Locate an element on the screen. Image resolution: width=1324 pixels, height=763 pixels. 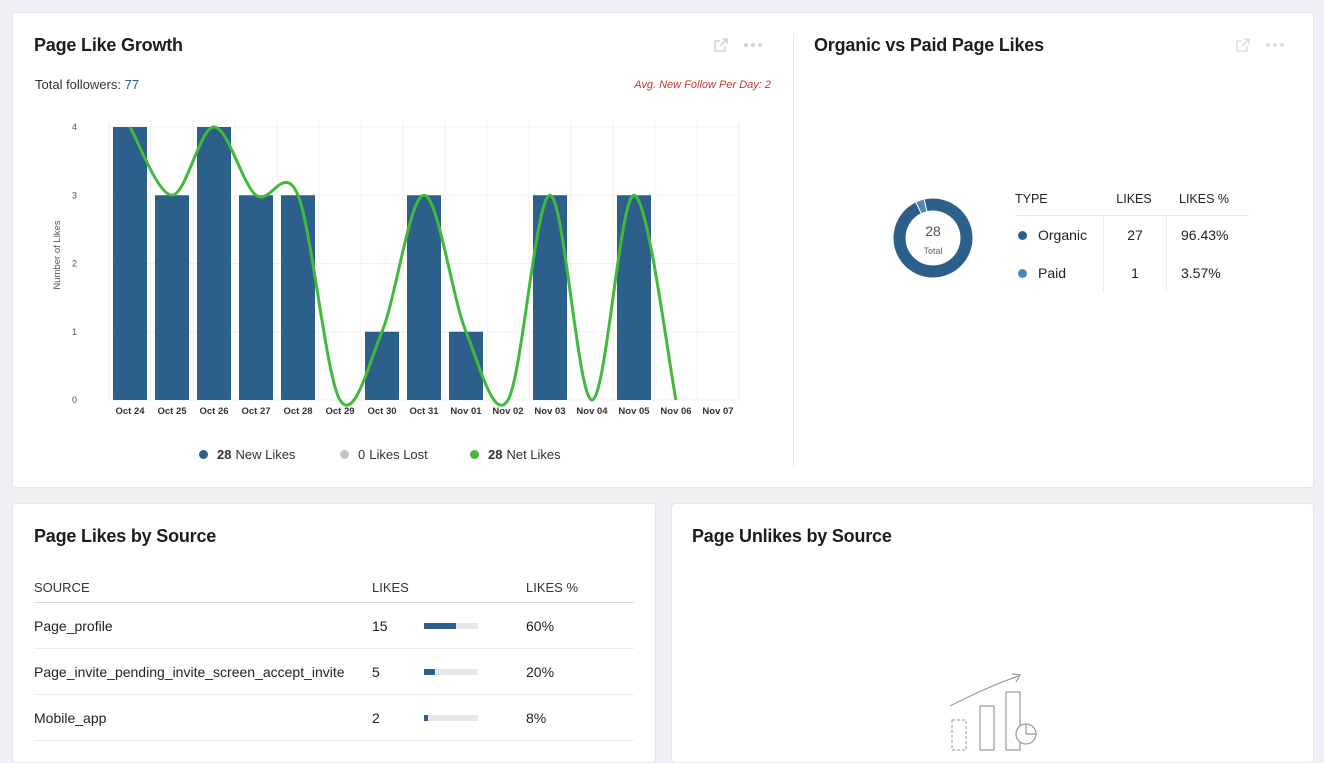
source-likes: 15 is located at coordinates (380, 625).